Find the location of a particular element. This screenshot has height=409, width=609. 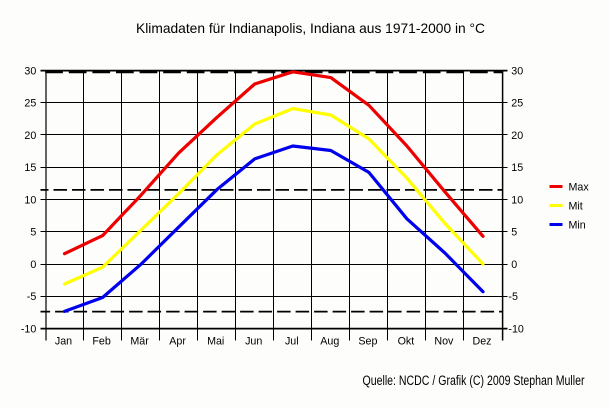

svg-text: Max is located at coordinates (579, 187).